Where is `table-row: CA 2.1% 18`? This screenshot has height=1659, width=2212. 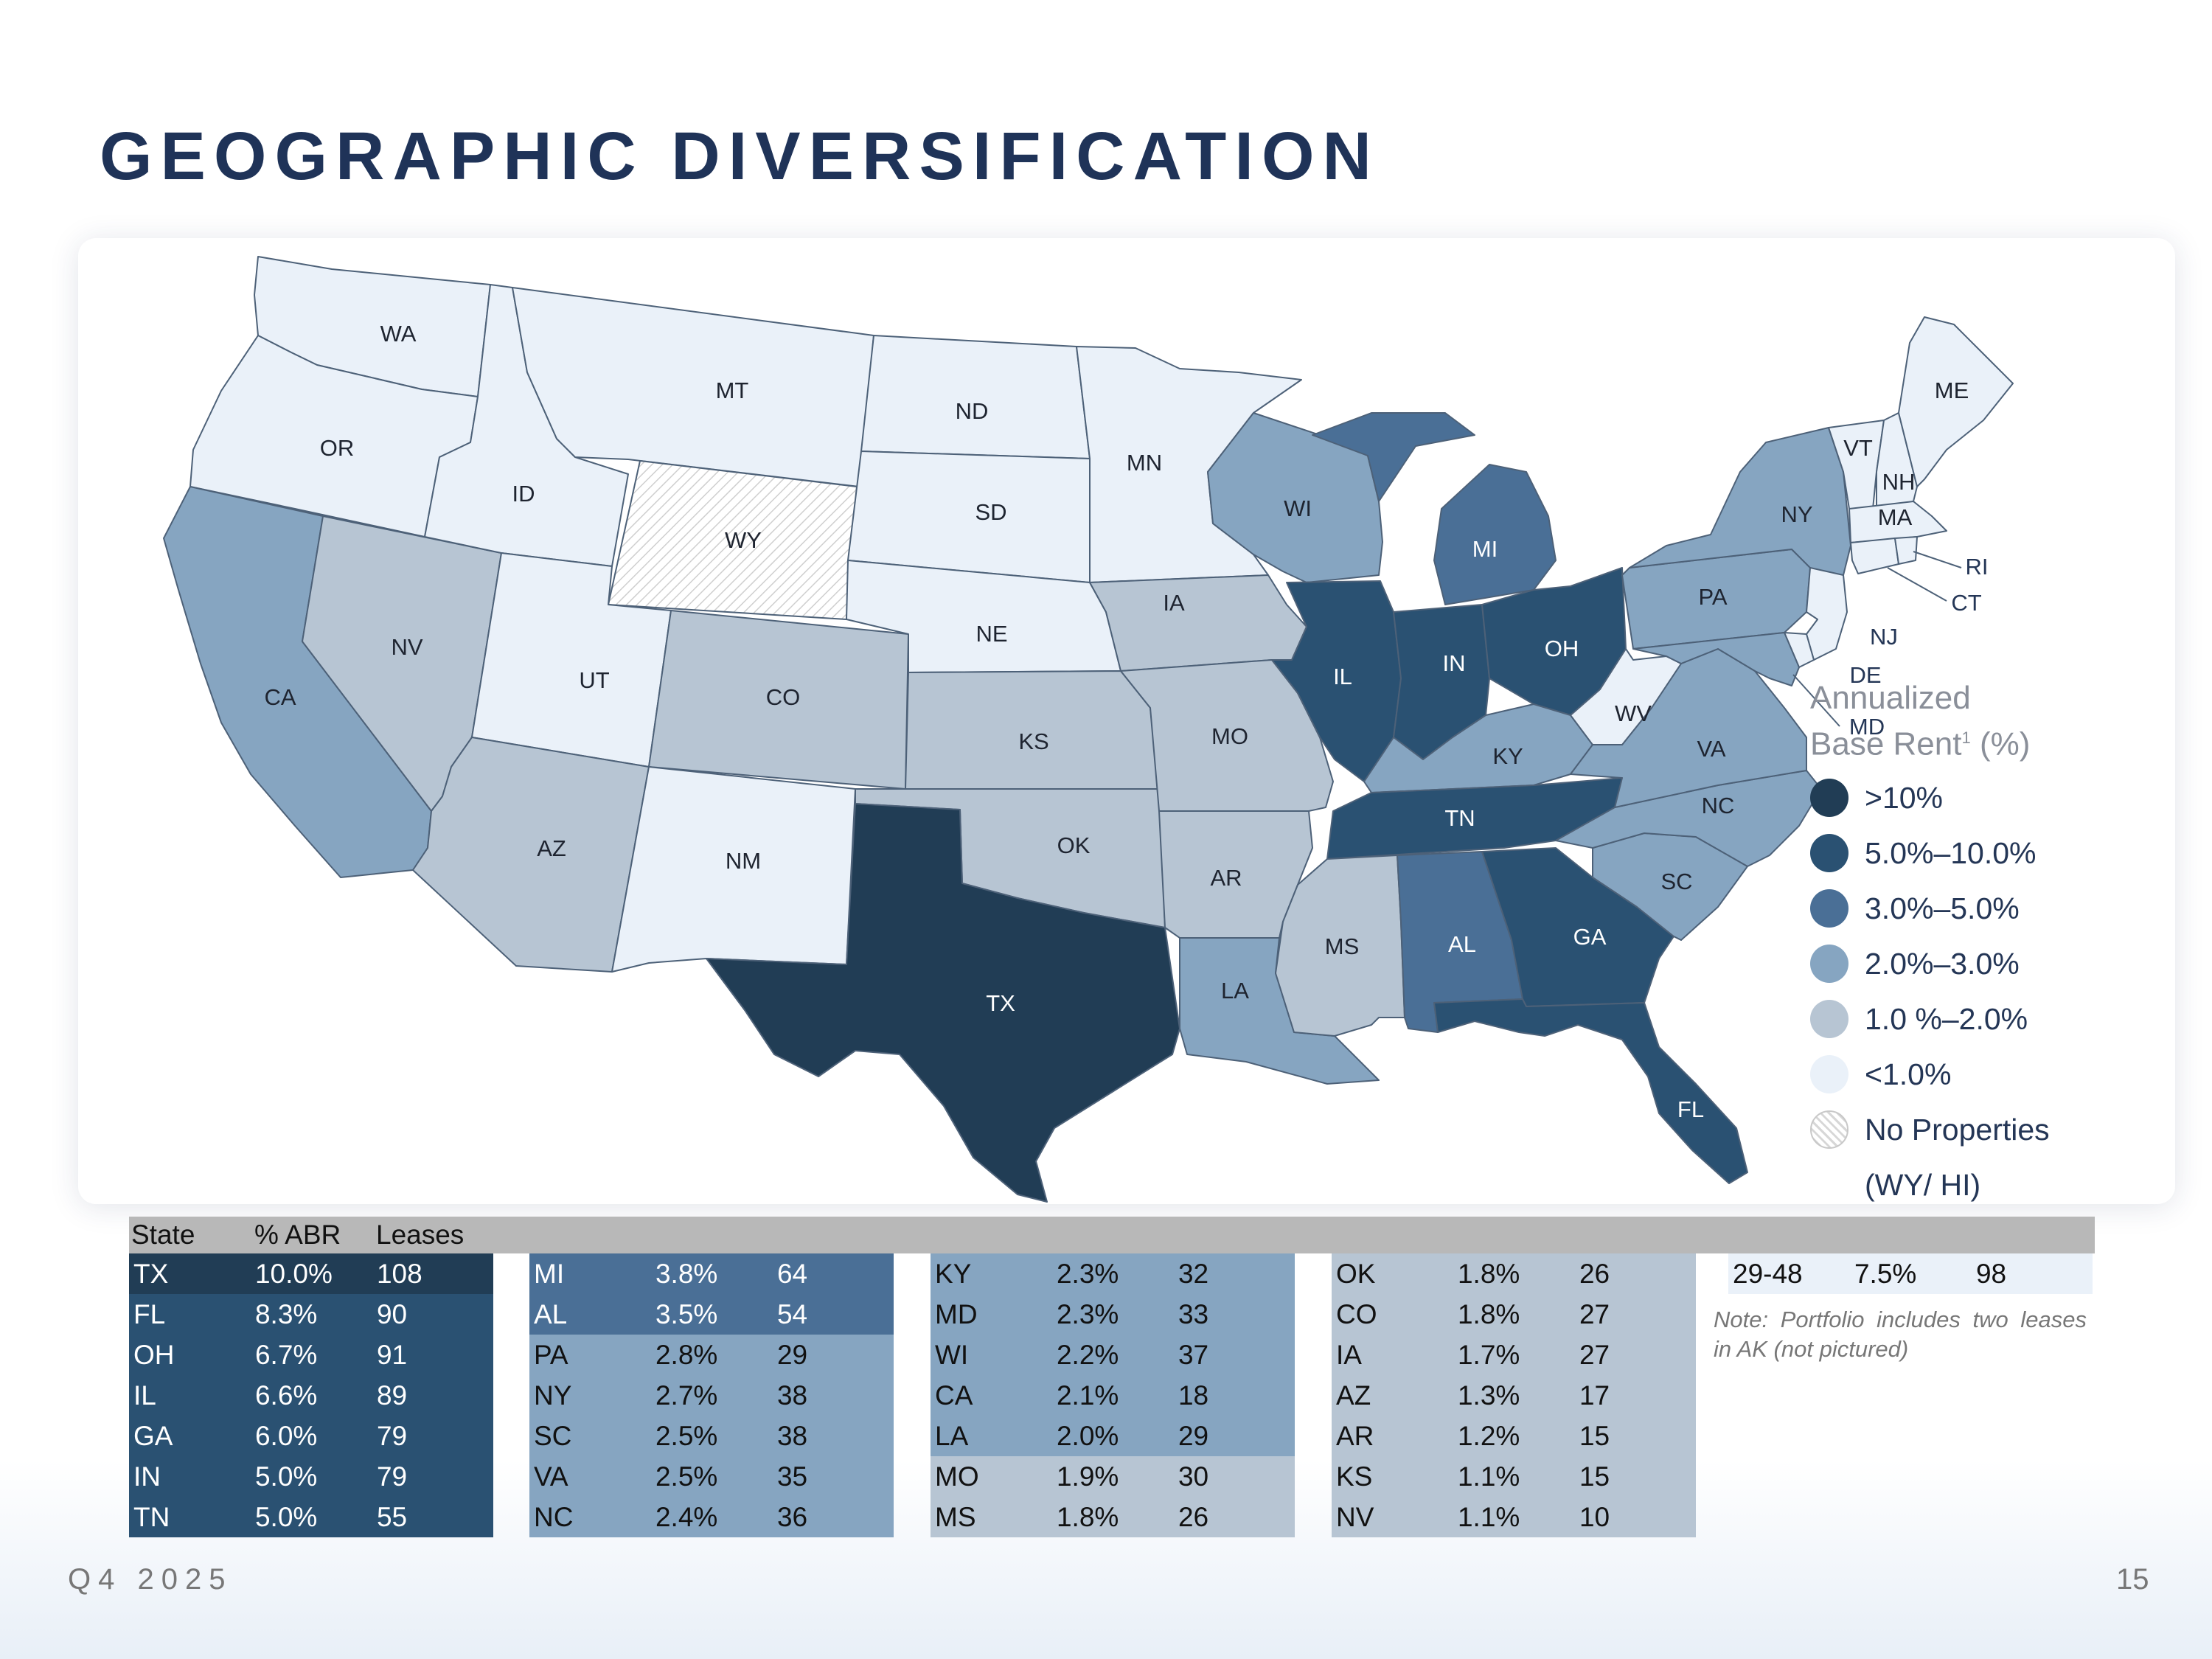 table-row: CA 2.1% 18 is located at coordinates (1113, 1395).